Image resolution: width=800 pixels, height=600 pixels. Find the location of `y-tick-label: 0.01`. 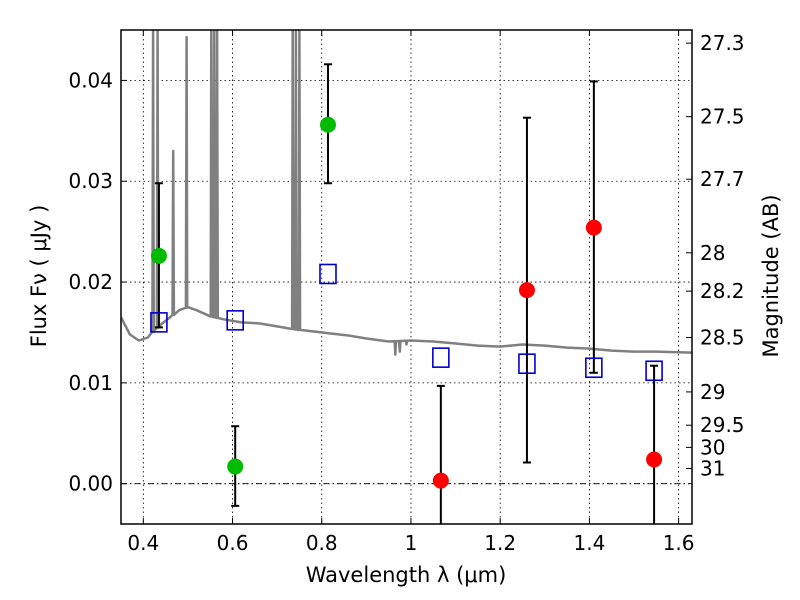

y-tick-label: 0.01 is located at coordinates (90, 383).